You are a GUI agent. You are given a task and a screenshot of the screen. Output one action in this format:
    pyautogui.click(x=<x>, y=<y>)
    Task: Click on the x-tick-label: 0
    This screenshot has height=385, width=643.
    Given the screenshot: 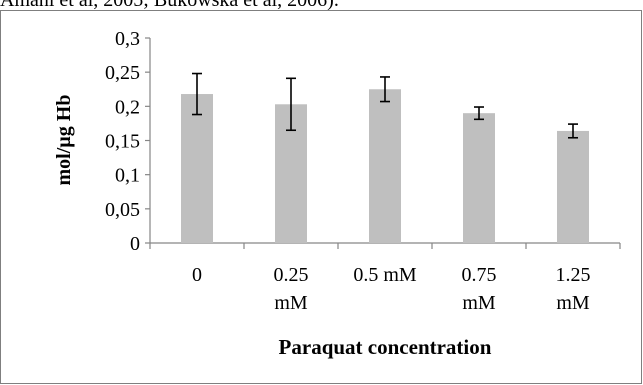 What is the action you would take?
    pyautogui.click(x=197, y=275)
    